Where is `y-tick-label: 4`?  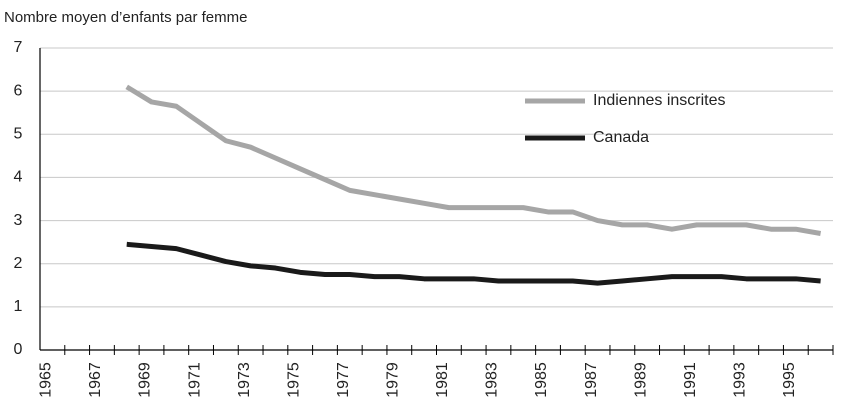 y-tick-label: 4 is located at coordinates (18, 177).